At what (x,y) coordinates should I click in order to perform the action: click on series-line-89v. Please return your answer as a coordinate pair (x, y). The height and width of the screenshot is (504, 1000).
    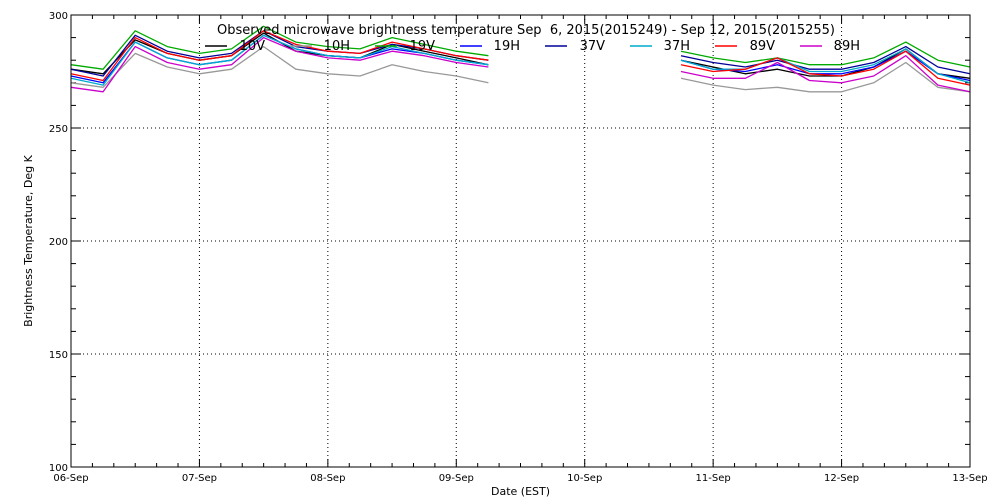
    Looking at the image, I should click on (520, 58).